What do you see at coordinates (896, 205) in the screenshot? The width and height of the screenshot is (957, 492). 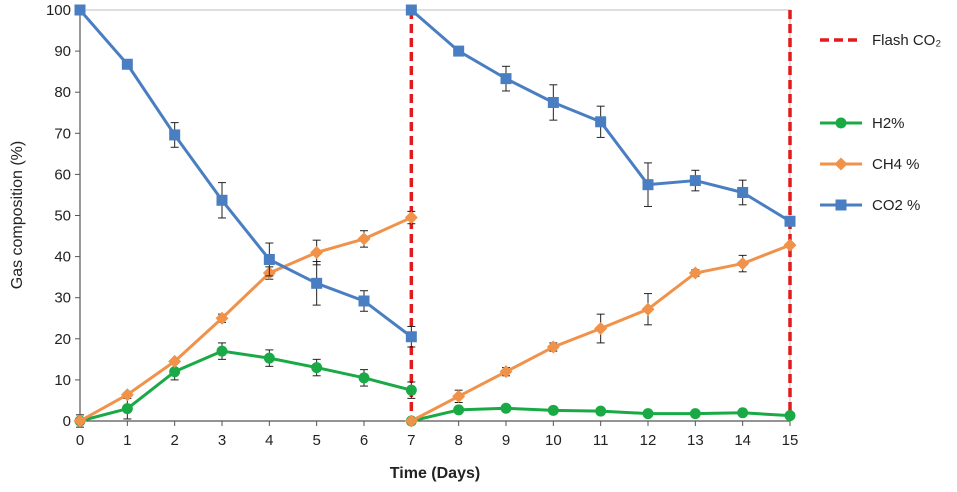 I see `legend-label-co2: CO2 %` at bounding box center [896, 205].